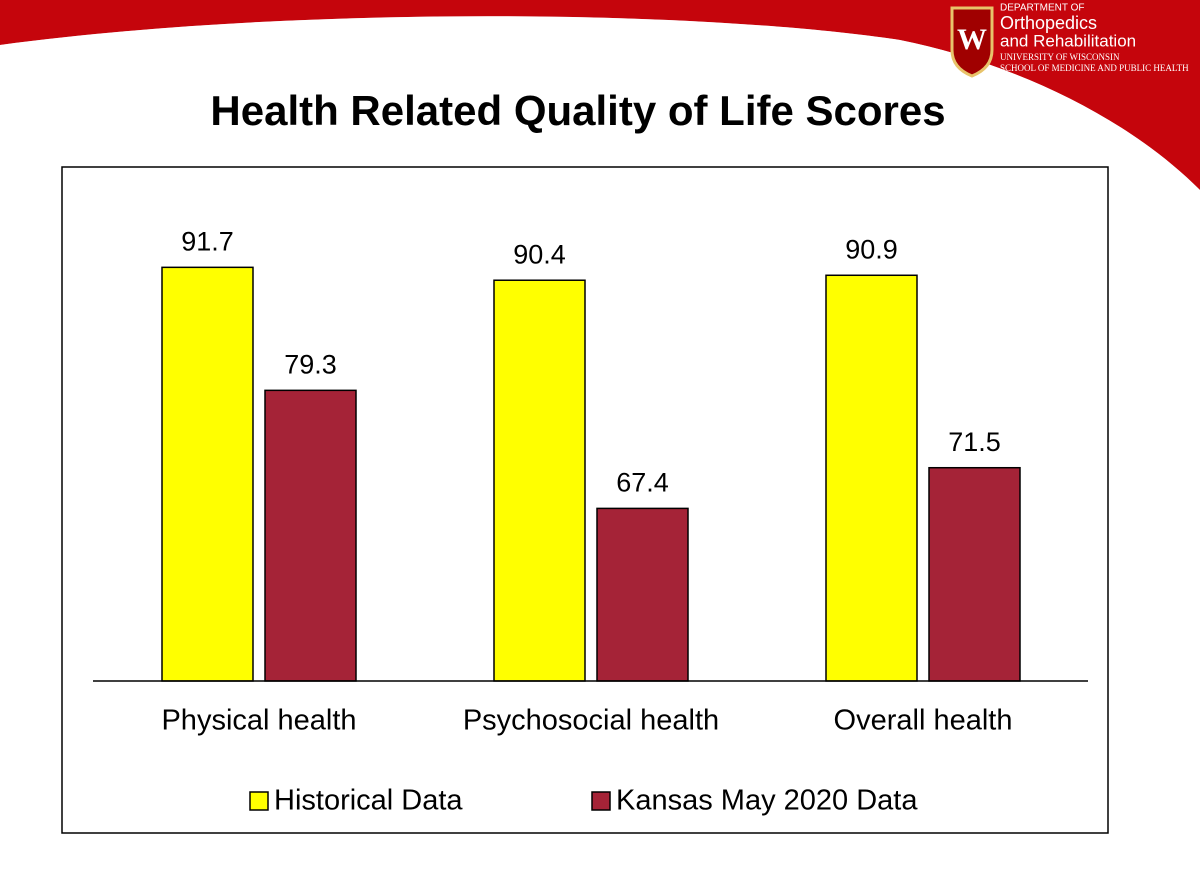 The width and height of the screenshot is (1200, 869). What do you see at coordinates (923, 721) in the screenshot?
I see `x-tick-label: Overall health` at bounding box center [923, 721].